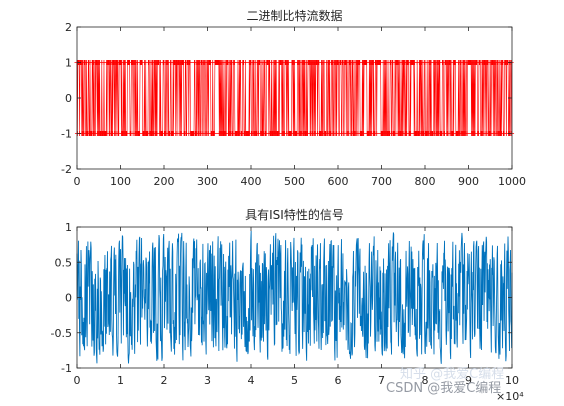 The image size is (564, 406). What do you see at coordinates (61, 333) in the screenshot?
I see `y-tick-label: -0.5` at bounding box center [61, 333].